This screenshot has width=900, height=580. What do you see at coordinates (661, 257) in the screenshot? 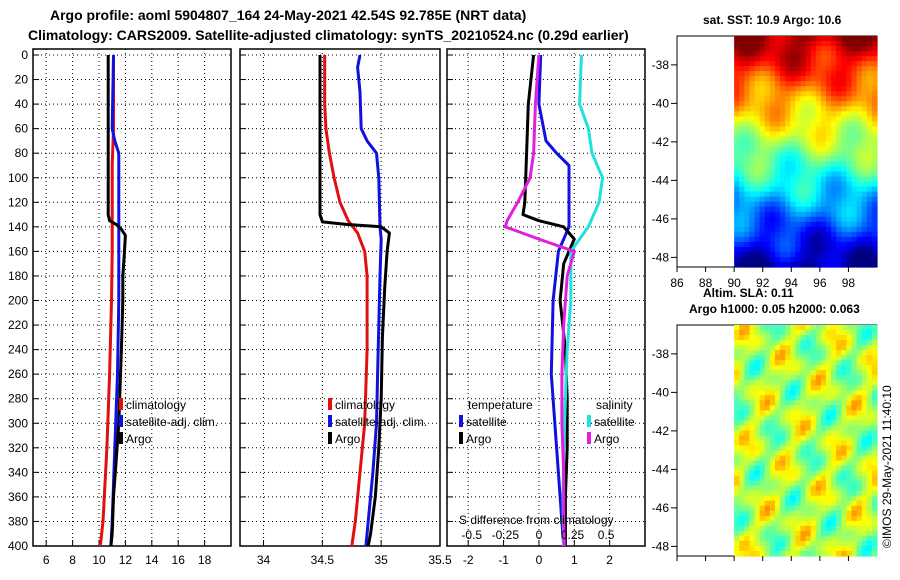
I see `lat-tick-label: -48` at bounding box center [661, 257].